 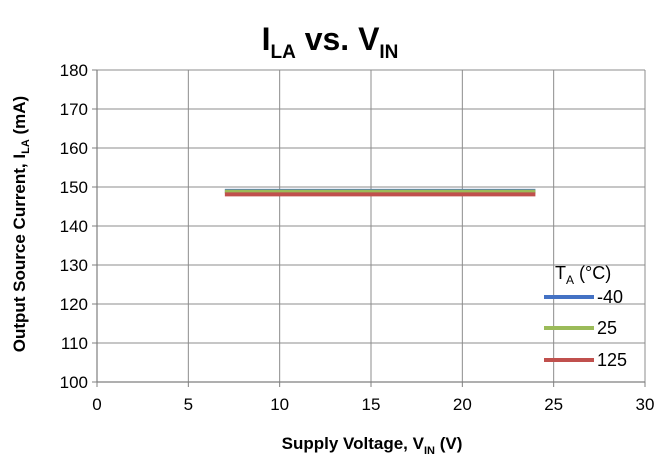 What do you see at coordinates (380, 192) in the screenshot?
I see `series-lines` at bounding box center [380, 192].